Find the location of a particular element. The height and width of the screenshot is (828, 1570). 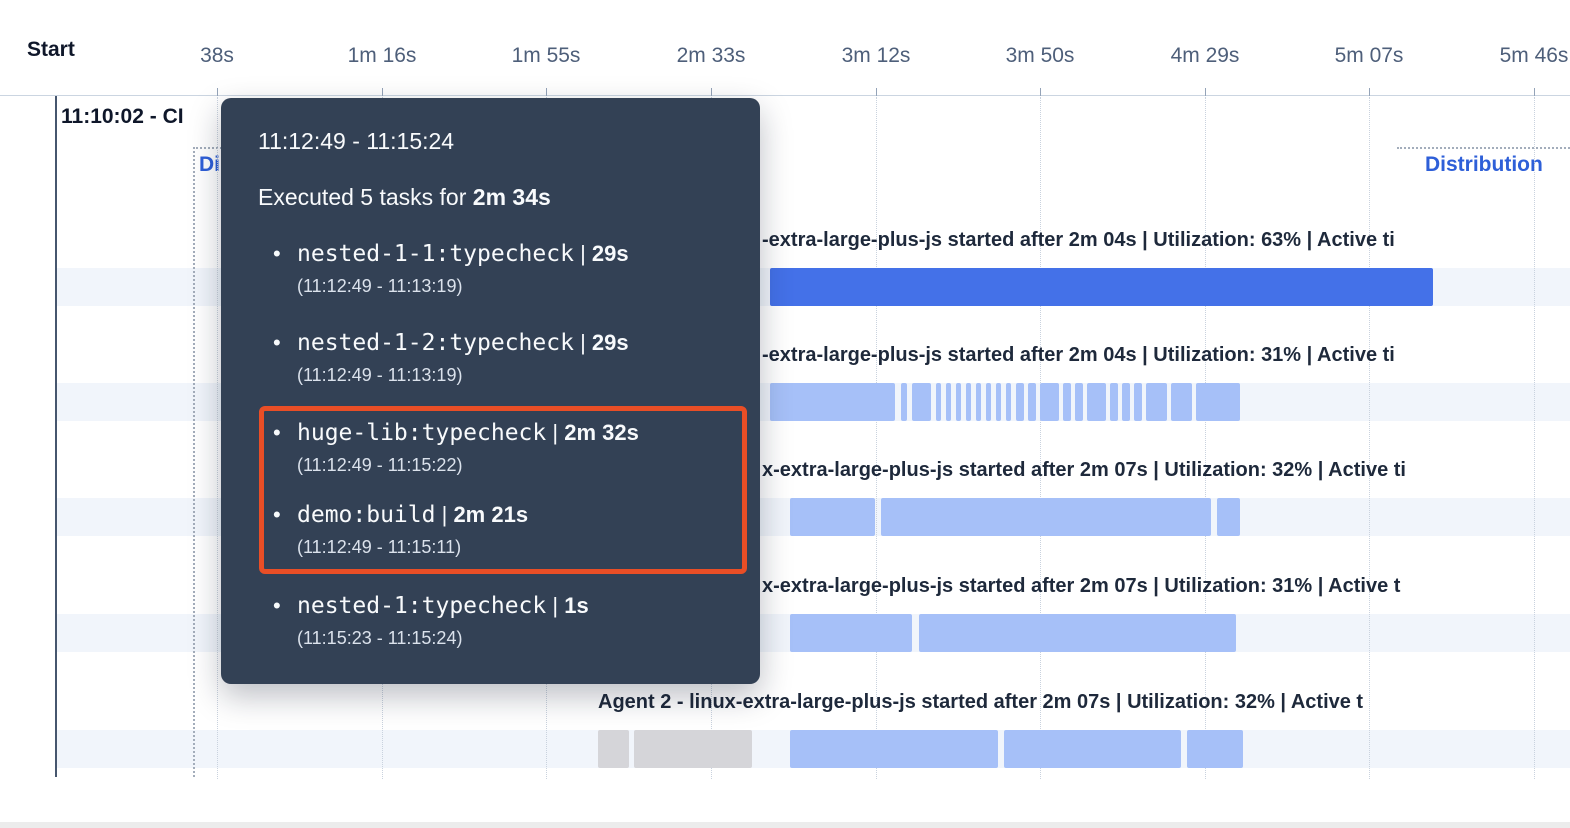

timeline-origin-line is located at coordinates (56, 436).